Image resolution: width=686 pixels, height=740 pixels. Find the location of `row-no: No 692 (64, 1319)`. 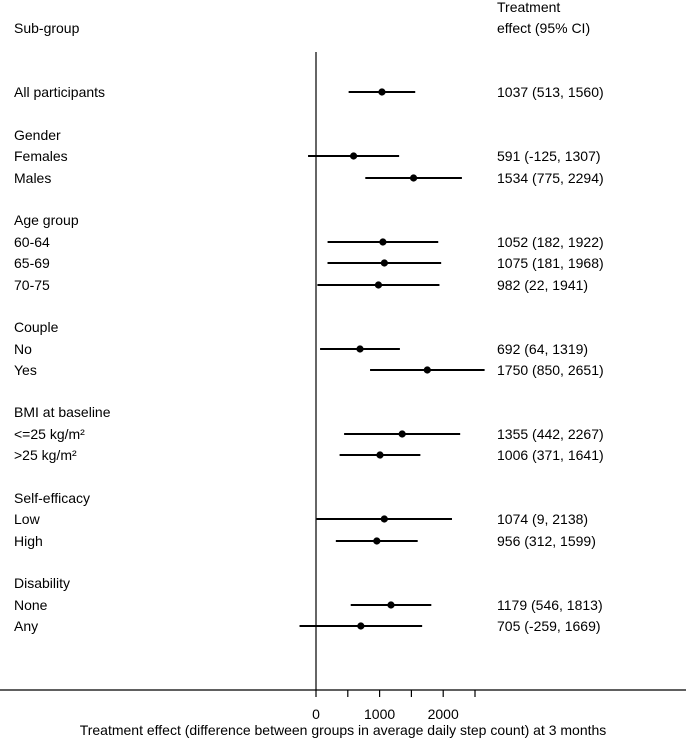

row-no: No 692 (64, 1319) is located at coordinates (301, 349).